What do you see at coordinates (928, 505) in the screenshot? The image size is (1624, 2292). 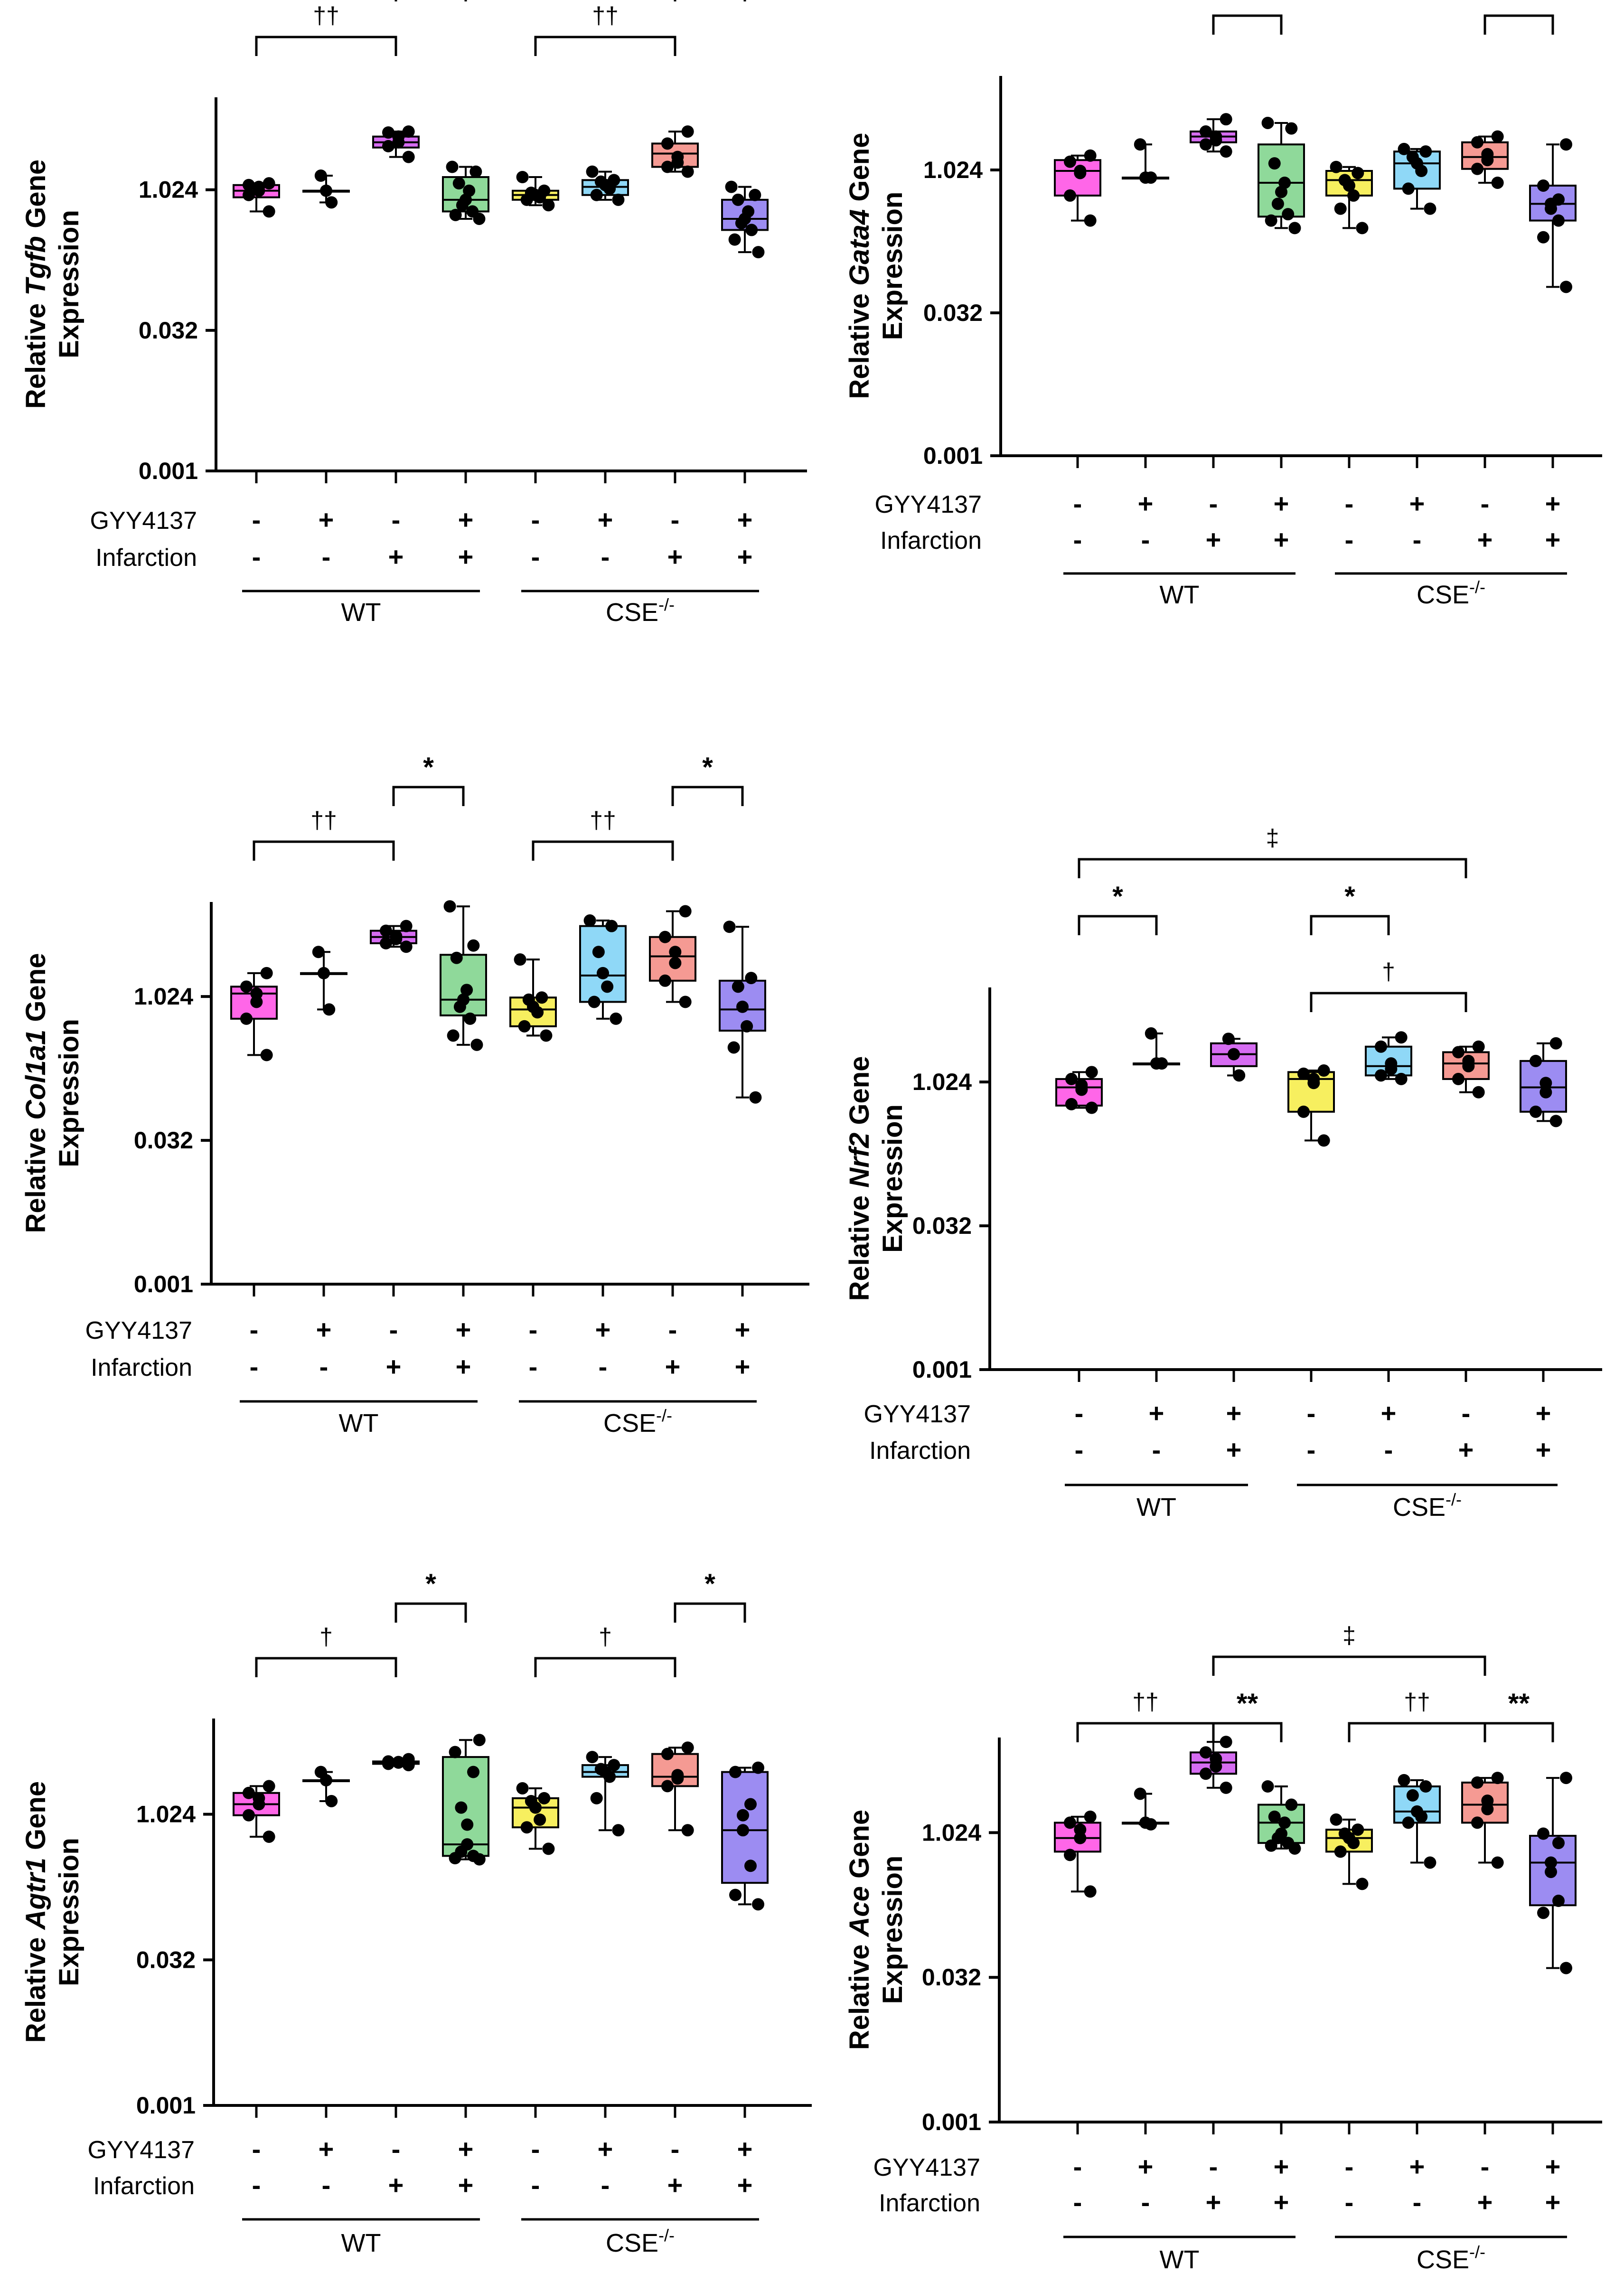 I see `row-label-gyy: GYY4137` at bounding box center [928, 505].